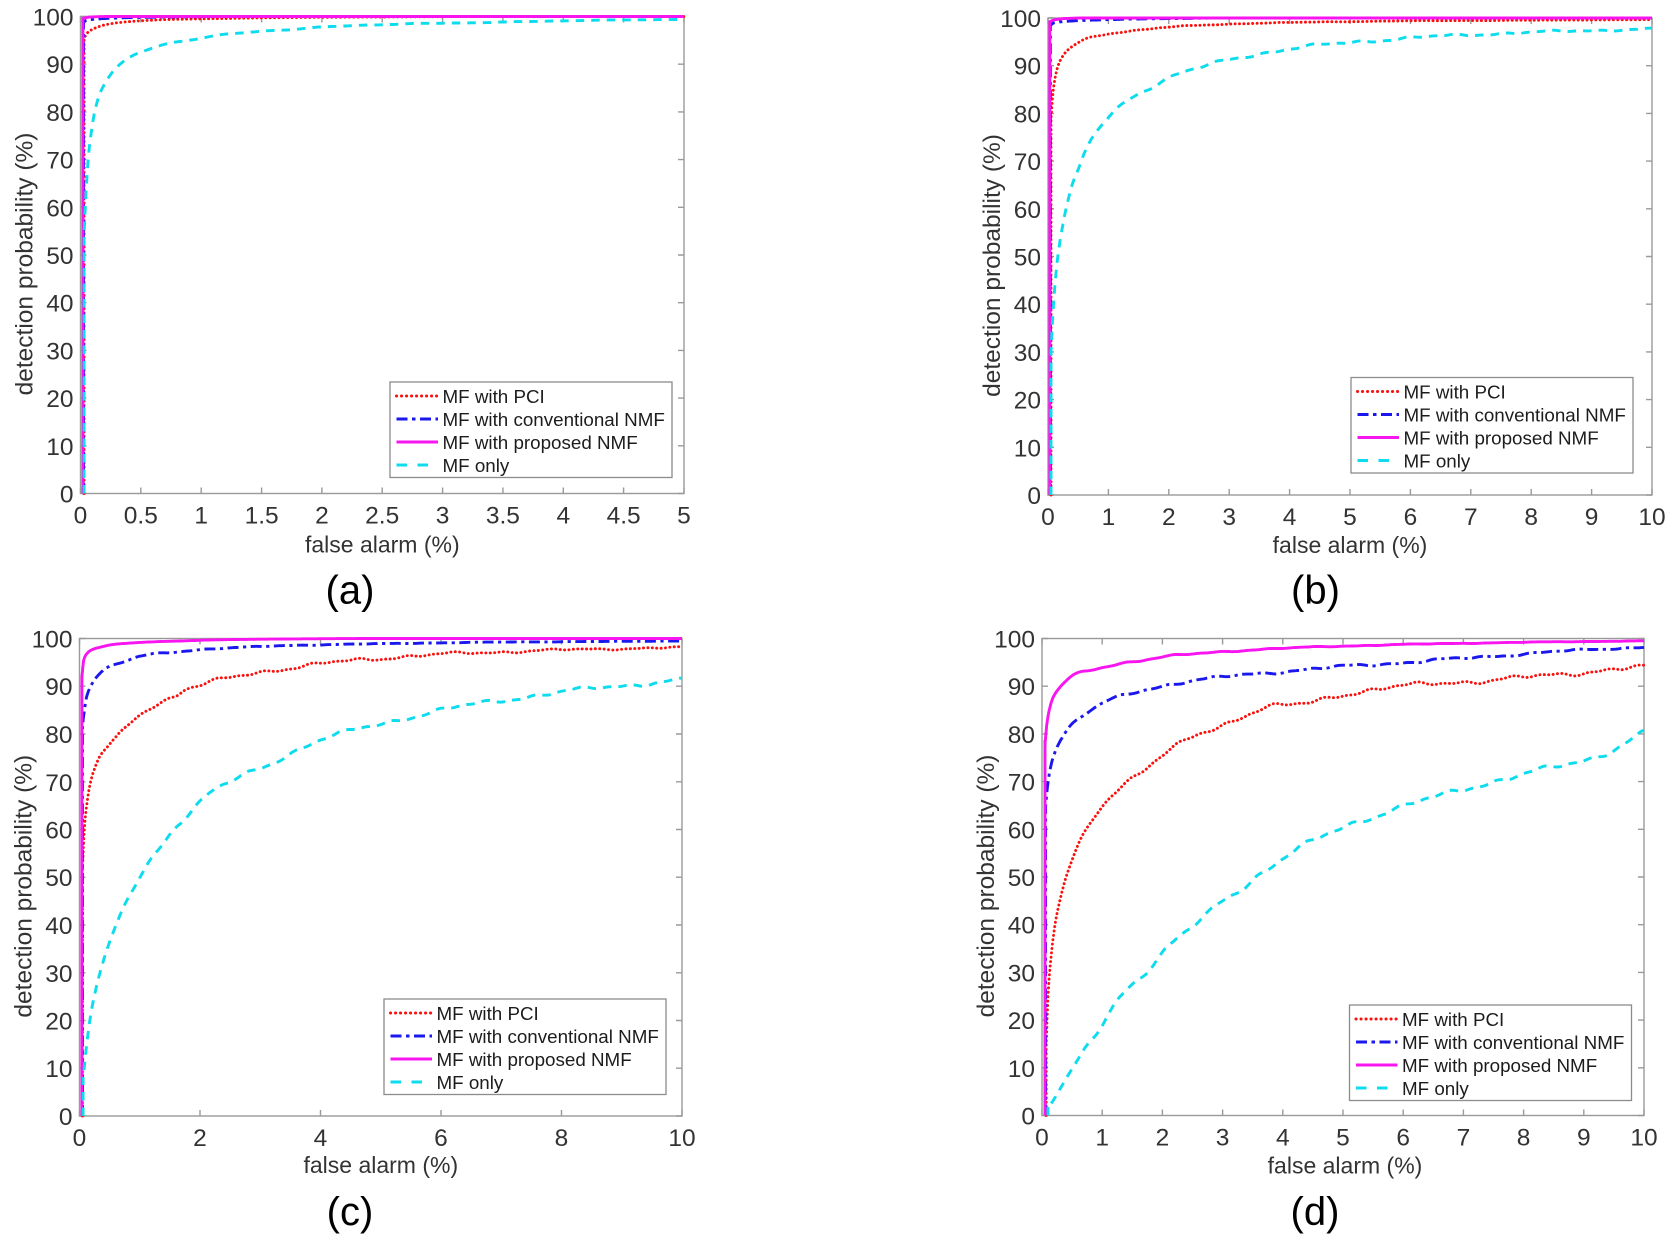  What do you see at coordinates (1315, 591) in the screenshot?
I see `svg-text: (b)` at bounding box center [1315, 591].